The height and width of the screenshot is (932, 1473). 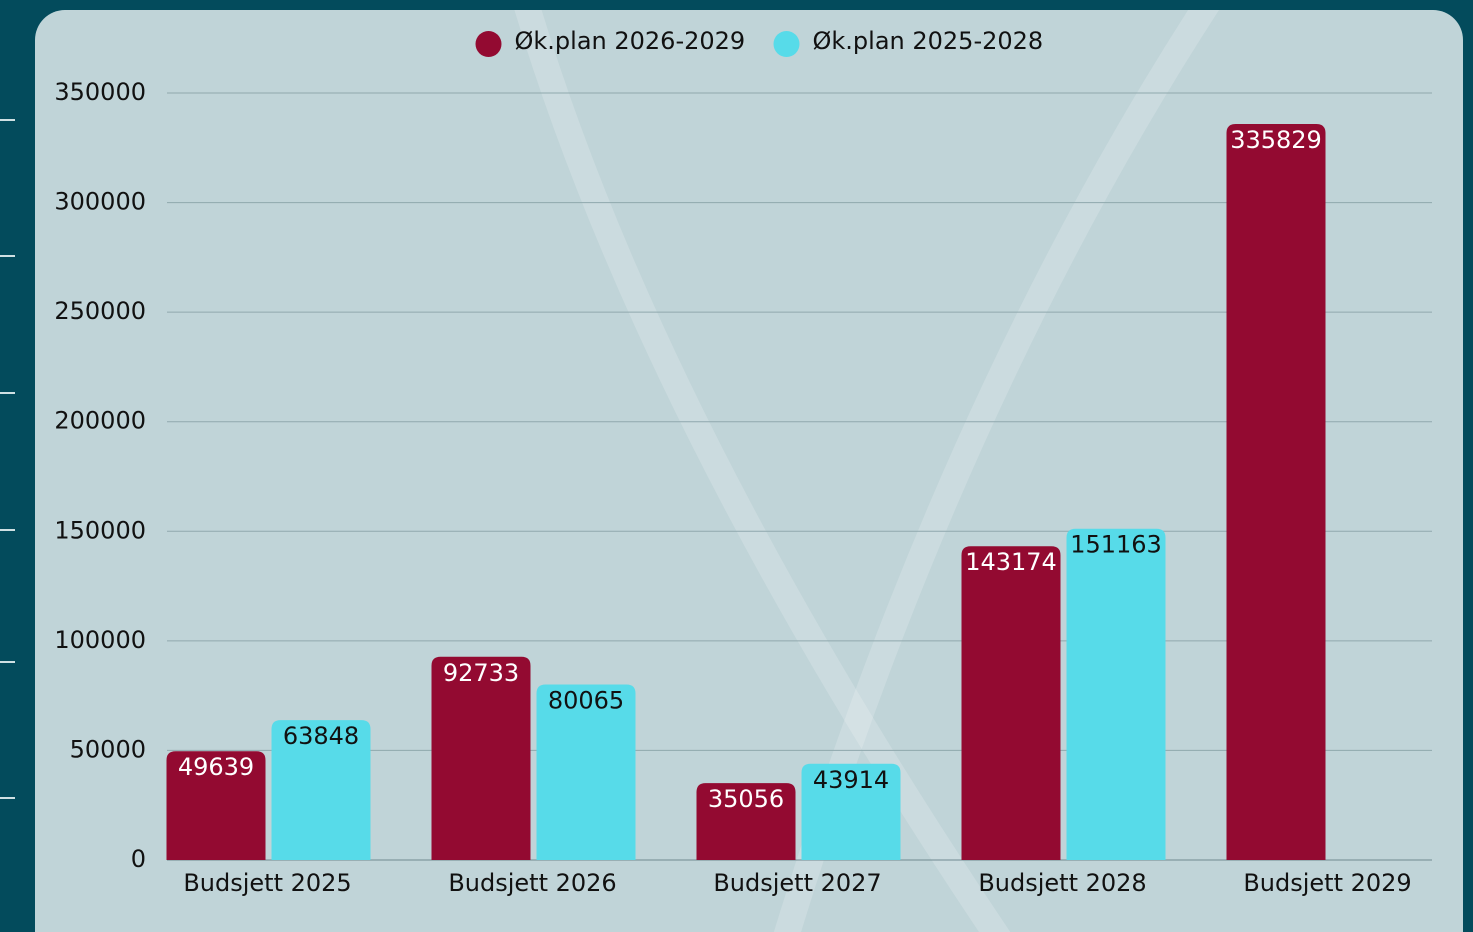 I want to click on y-tick-label: 300000, so click(x=100, y=202).